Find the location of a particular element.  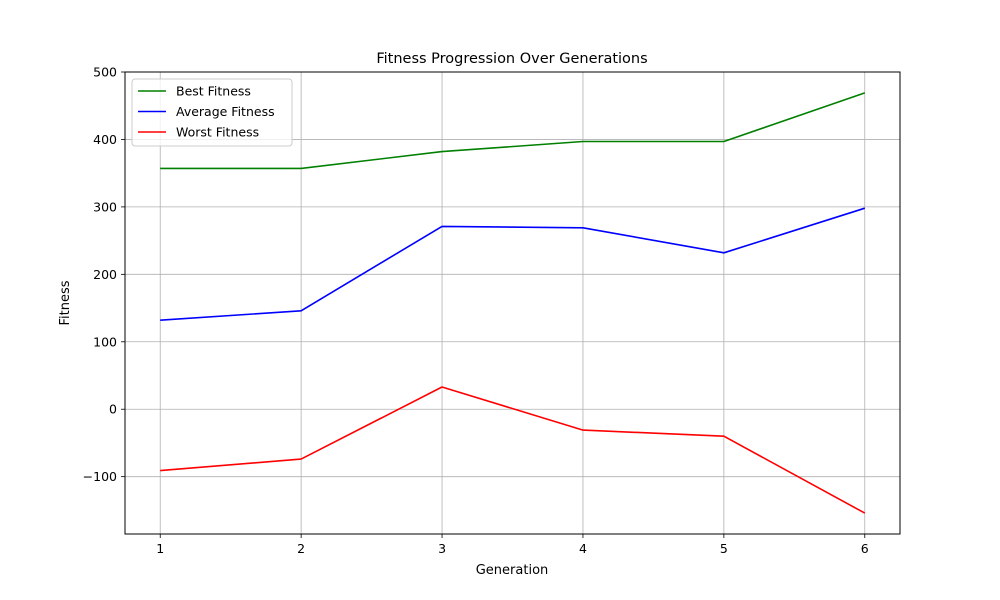

y-tick-label: −100 is located at coordinates (100, 476).